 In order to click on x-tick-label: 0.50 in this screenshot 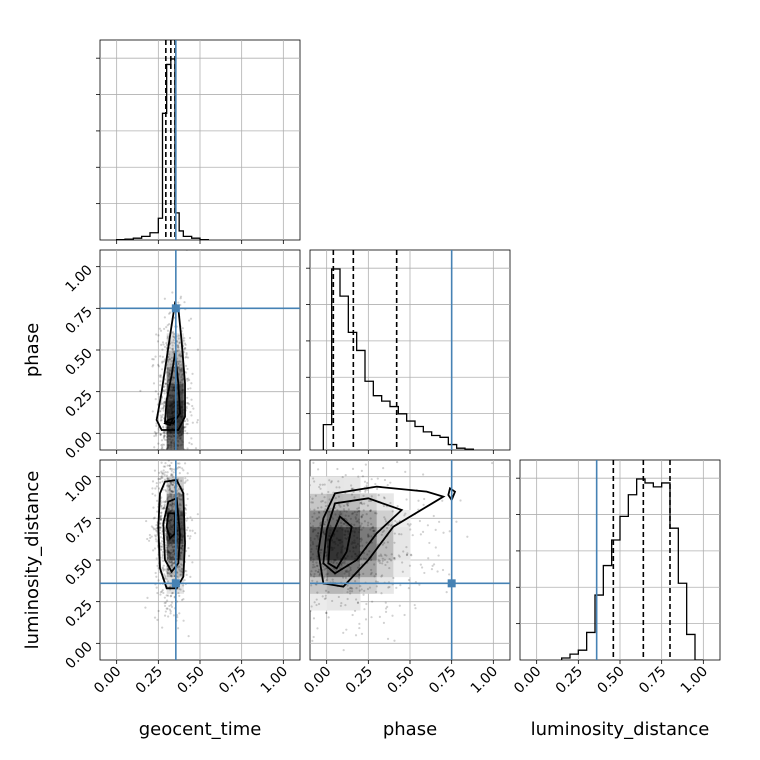, I will do `click(190, 680)`.